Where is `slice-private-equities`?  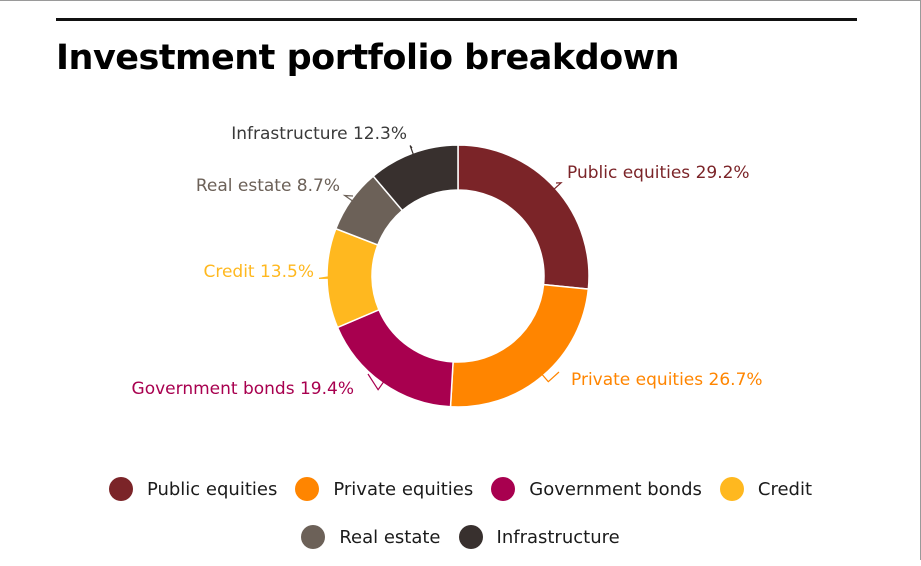 slice-private-equities is located at coordinates (519, 345).